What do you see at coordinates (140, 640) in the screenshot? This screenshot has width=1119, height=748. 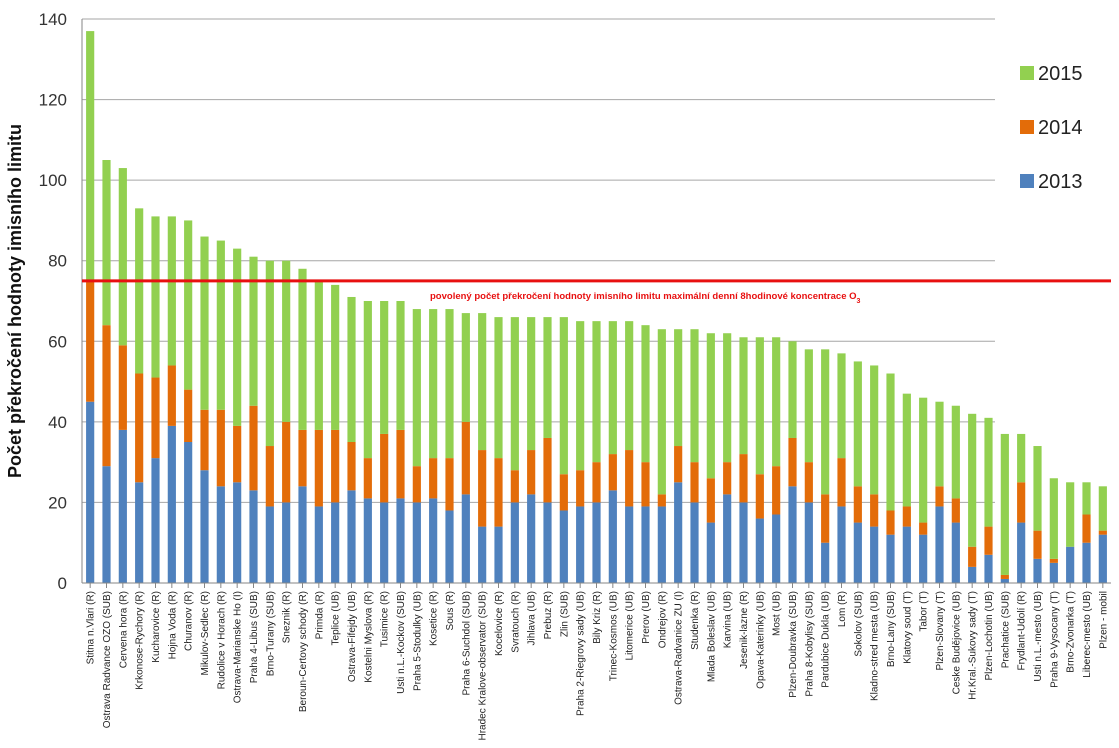 I see `x-tick-label: Krkonose-Rychory (R)` at bounding box center [140, 640].